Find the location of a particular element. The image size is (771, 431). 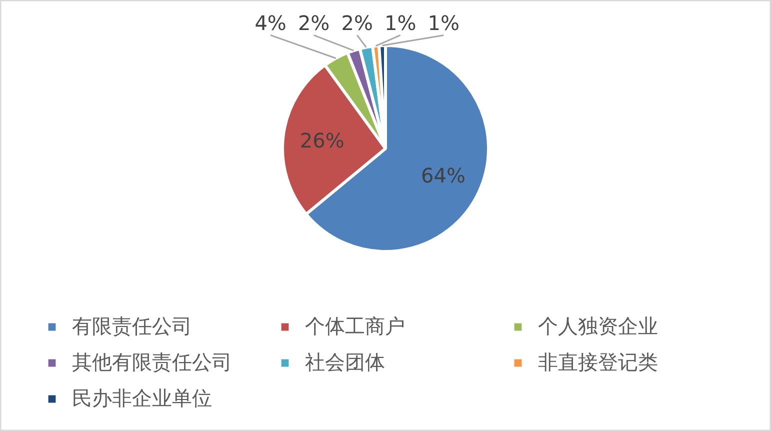

data-label: 4% is located at coordinates (270, 22).